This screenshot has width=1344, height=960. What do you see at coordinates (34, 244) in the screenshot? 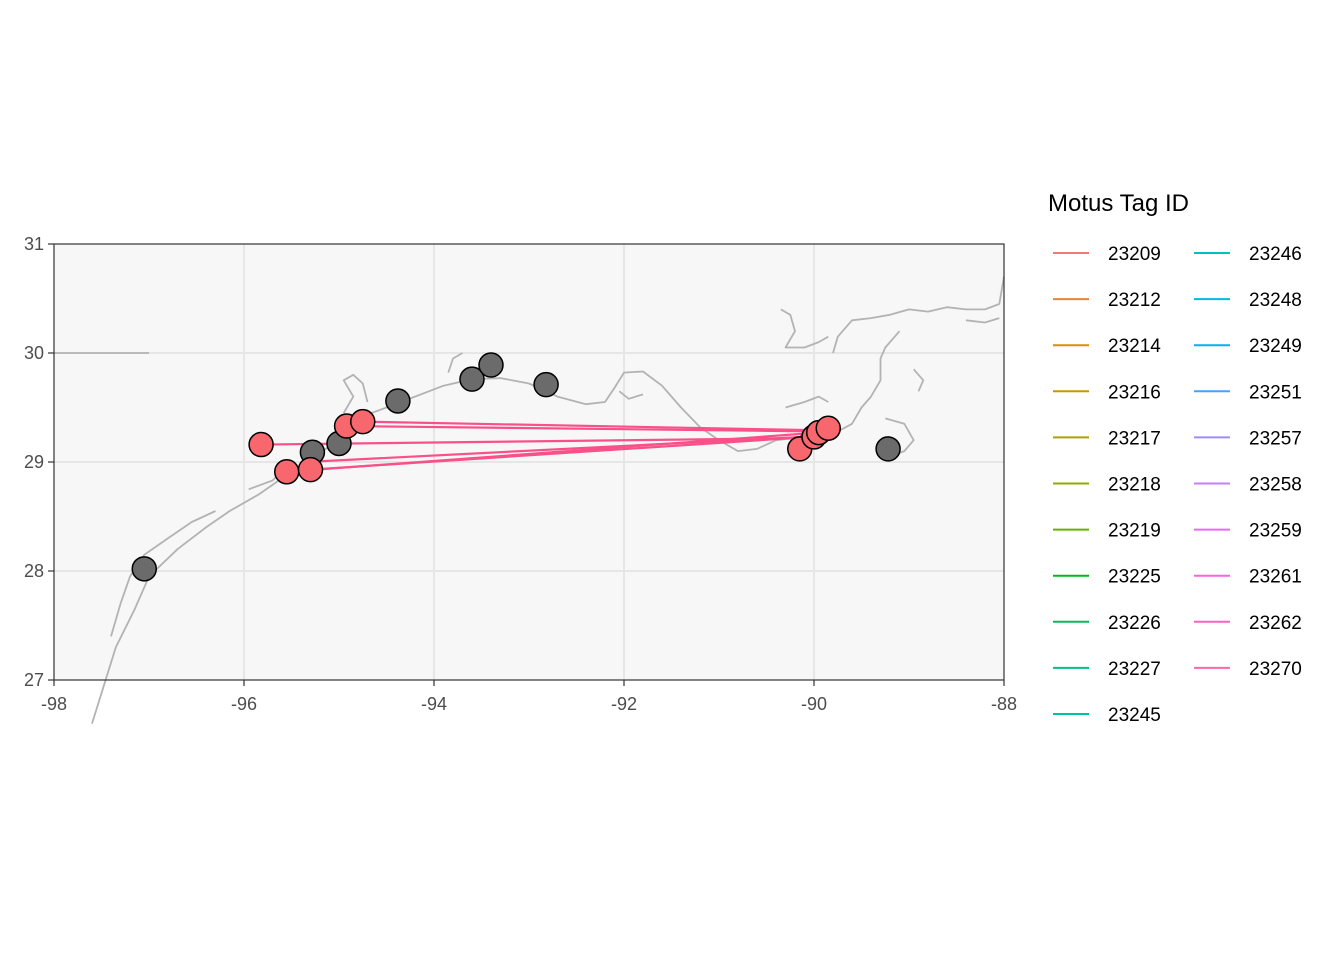
I see `y-tick-label: 31` at bounding box center [34, 244].